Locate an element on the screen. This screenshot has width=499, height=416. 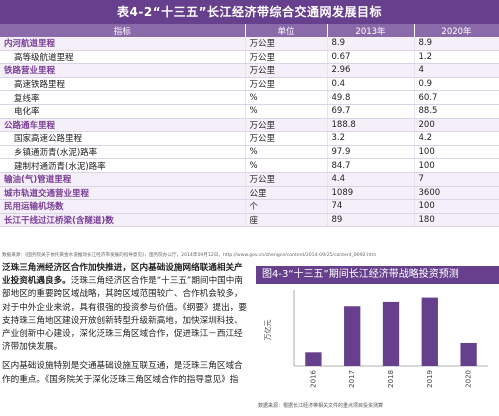
indicator-cell: 建制村通沥青(水泥)路率 is located at coordinates (123, 165).